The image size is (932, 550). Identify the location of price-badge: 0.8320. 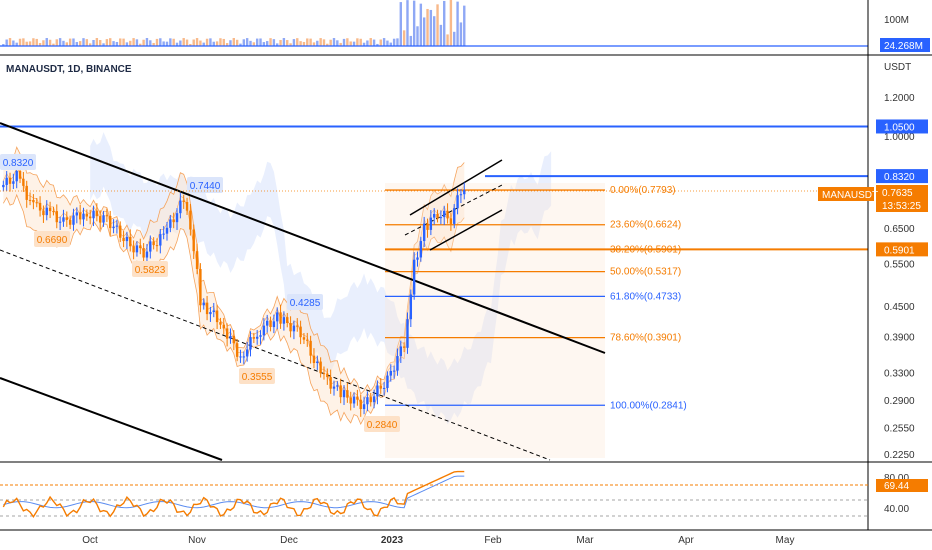
(899, 177).